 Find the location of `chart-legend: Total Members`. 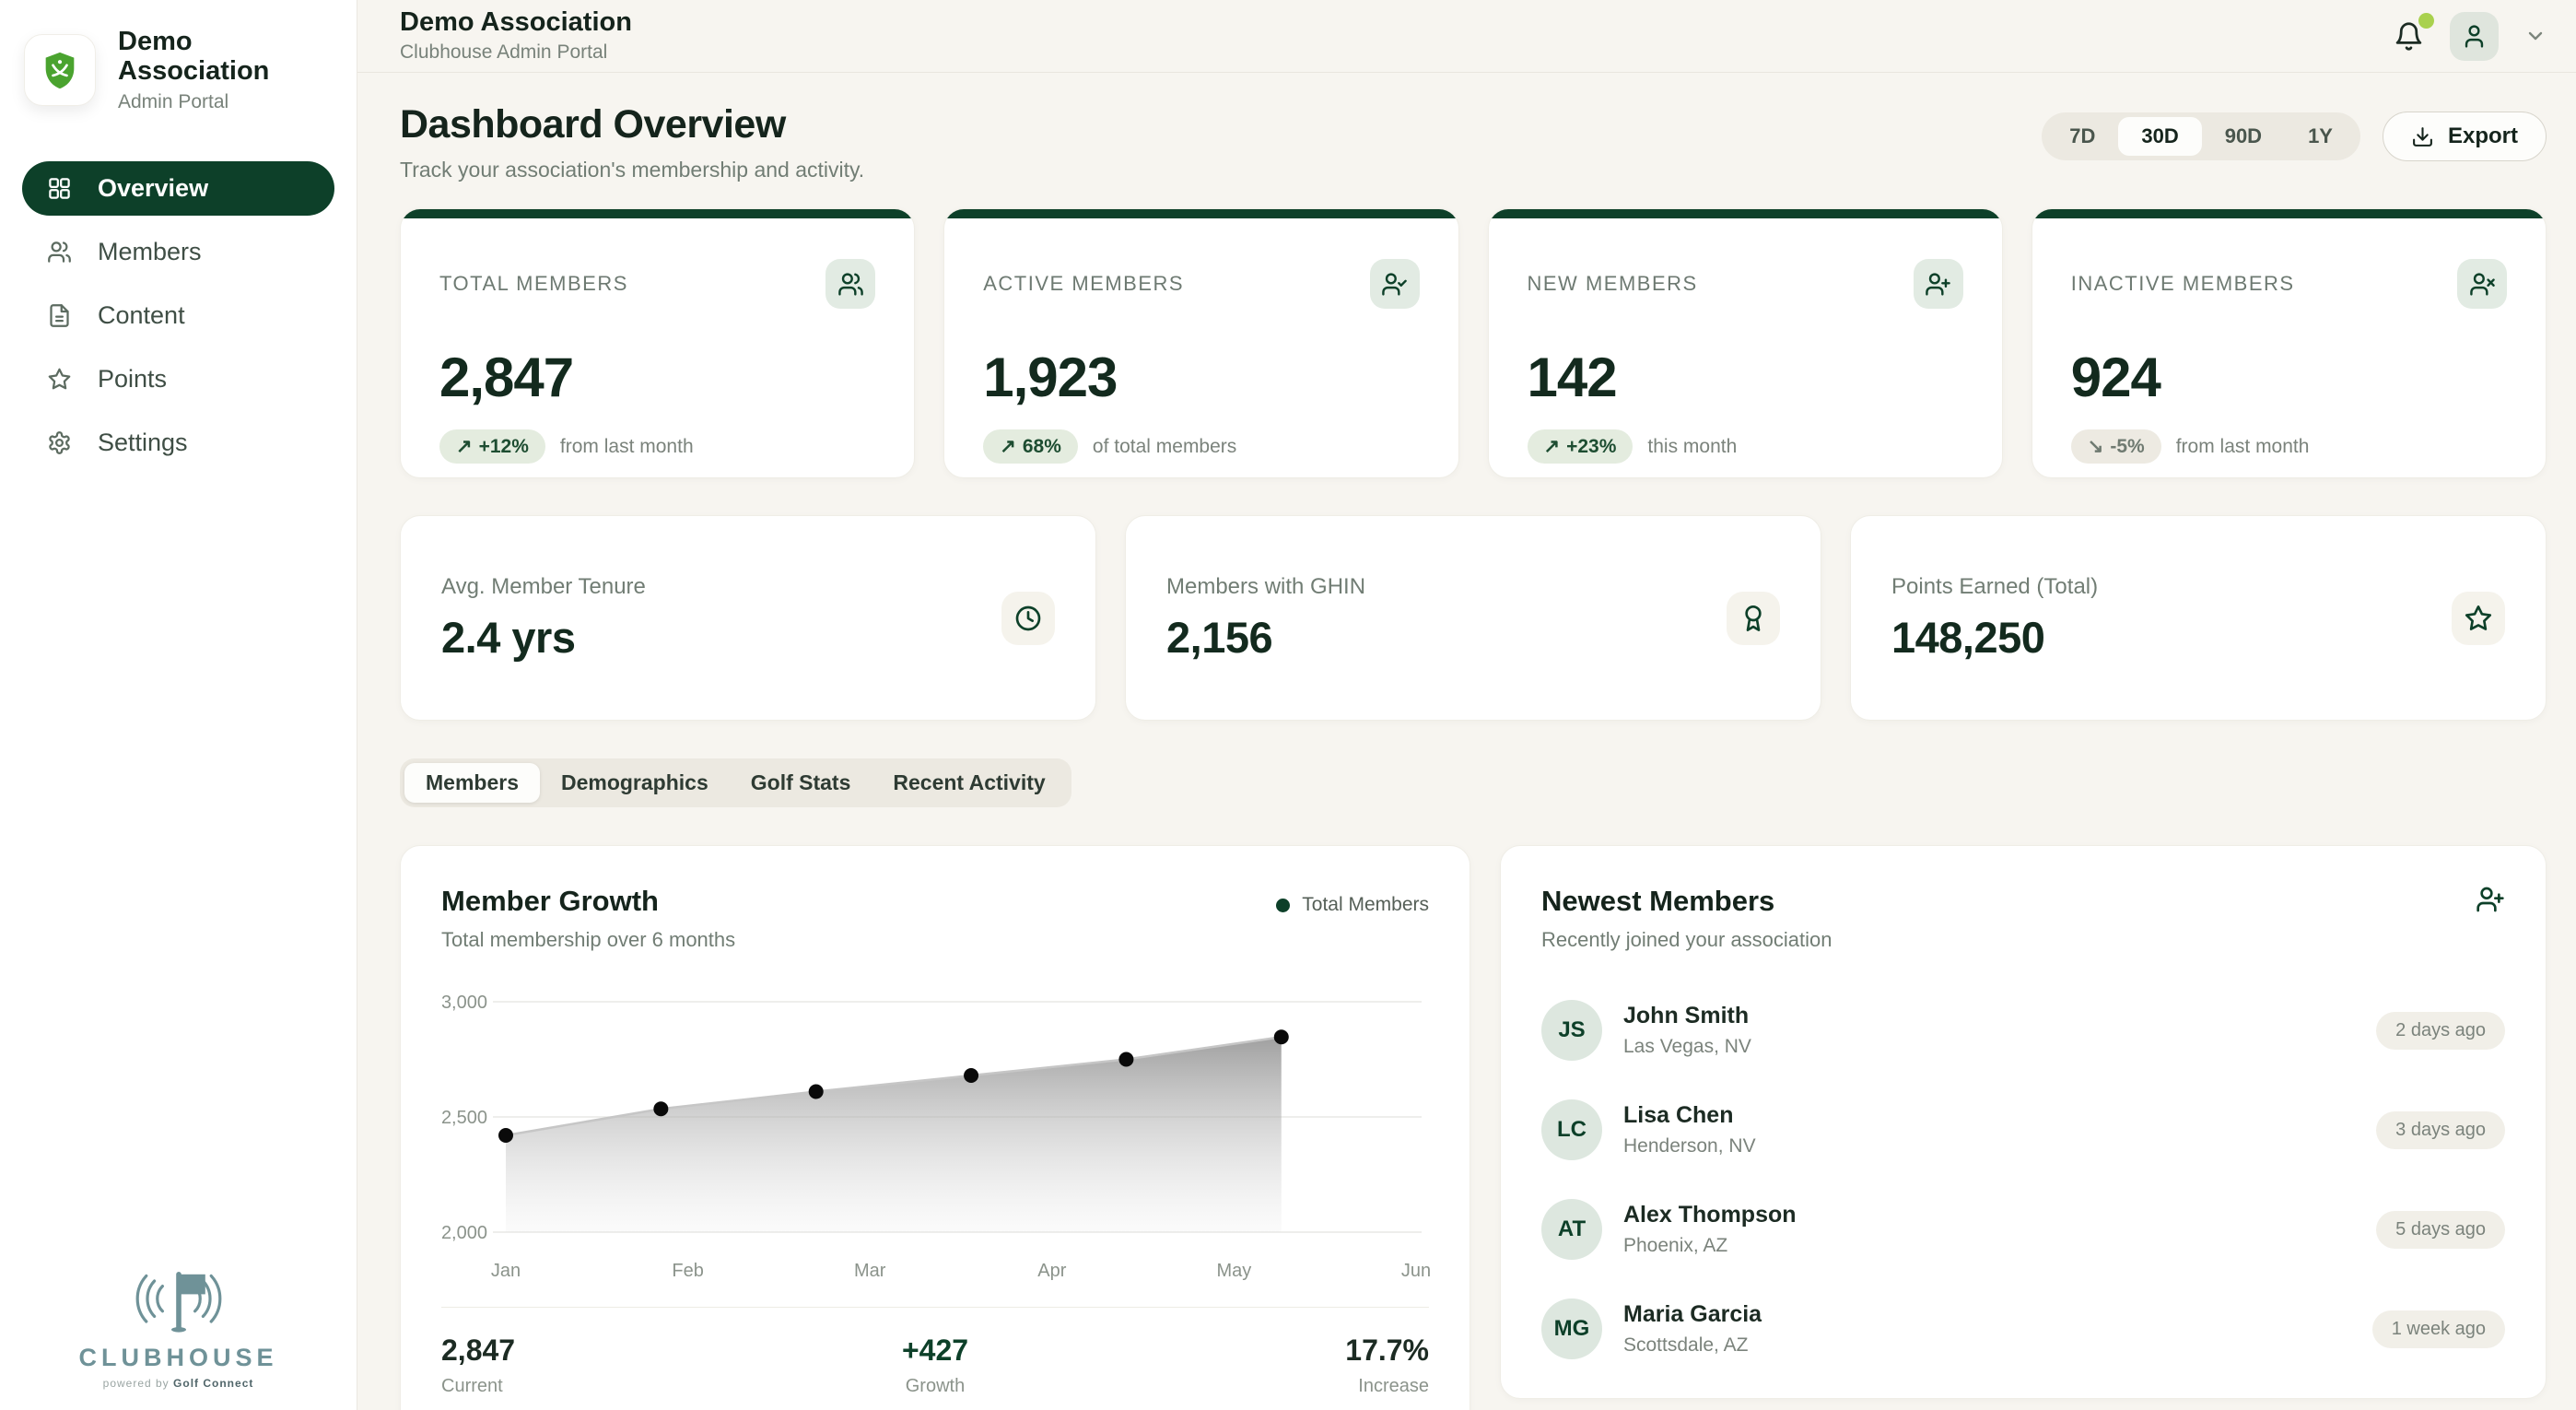

chart-legend: Total Members is located at coordinates (1352, 905).